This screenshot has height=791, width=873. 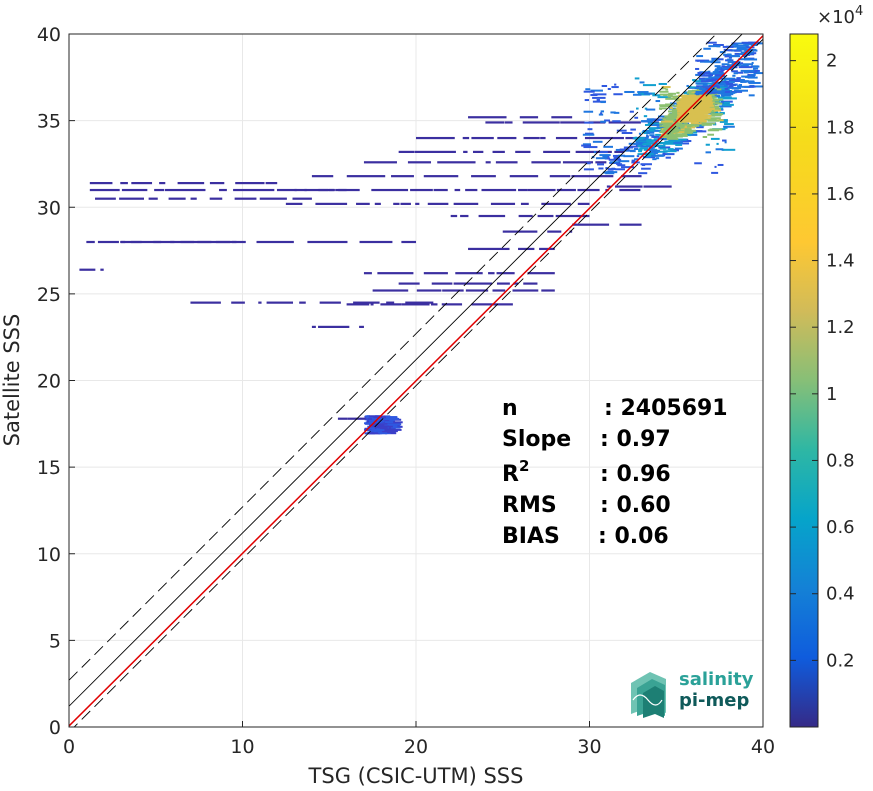 What do you see at coordinates (840, 261) in the screenshot?
I see `colorbar-tick-label: 1.4` at bounding box center [840, 261].